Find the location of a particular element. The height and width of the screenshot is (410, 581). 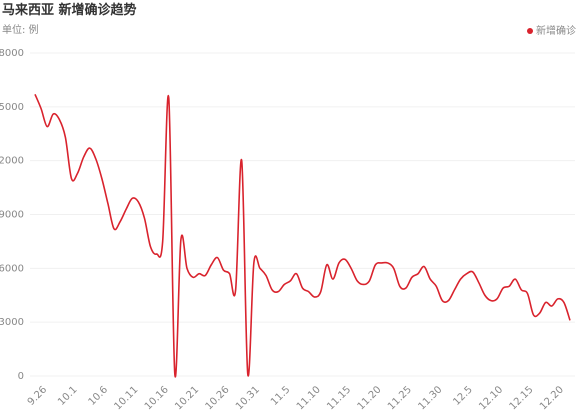

chart-subtitle: 单位: 例 is located at coordinates (20, 29).